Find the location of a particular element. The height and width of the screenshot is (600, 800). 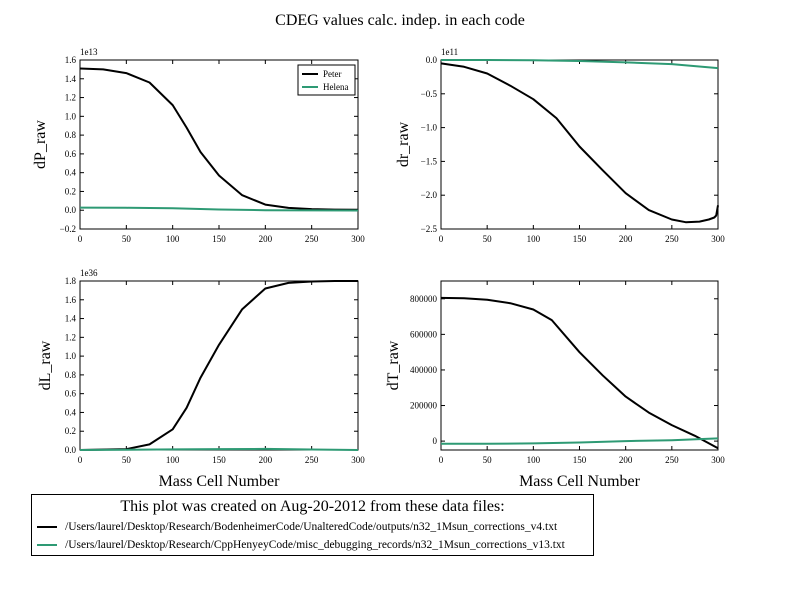

legend-label: Peter is located at coordinates (332, 74).